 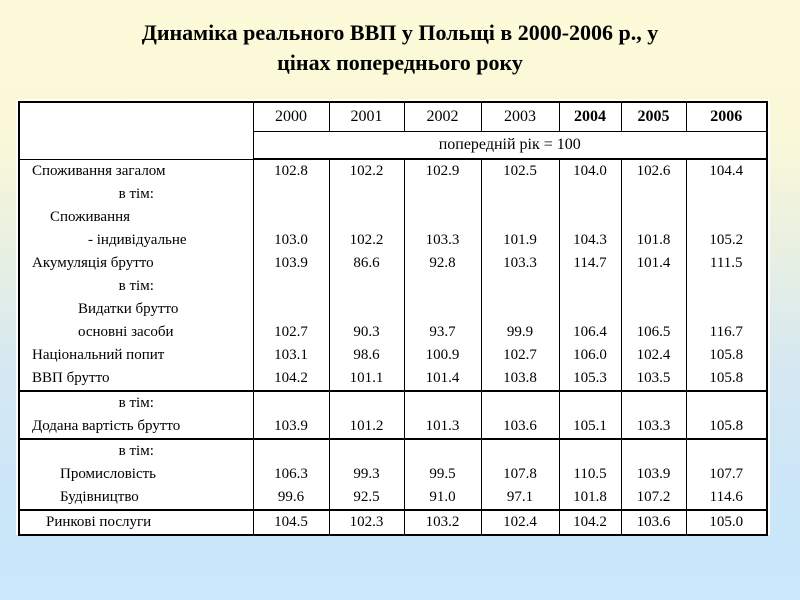 What do you see at coordinates (590, 427) in the screenshot?
I see `cell-value: 105.1` at bounding box center [590, 427].